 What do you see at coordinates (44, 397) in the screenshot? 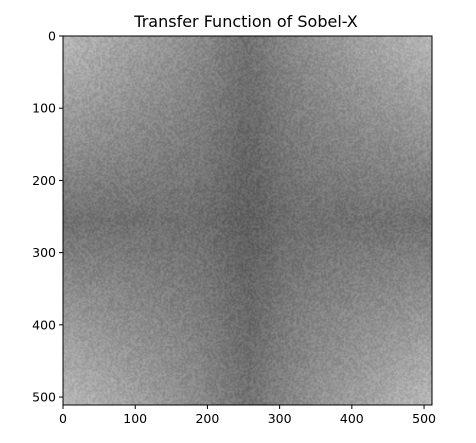
I see `y-tick-label: 500` at bounding box center [44, 397].